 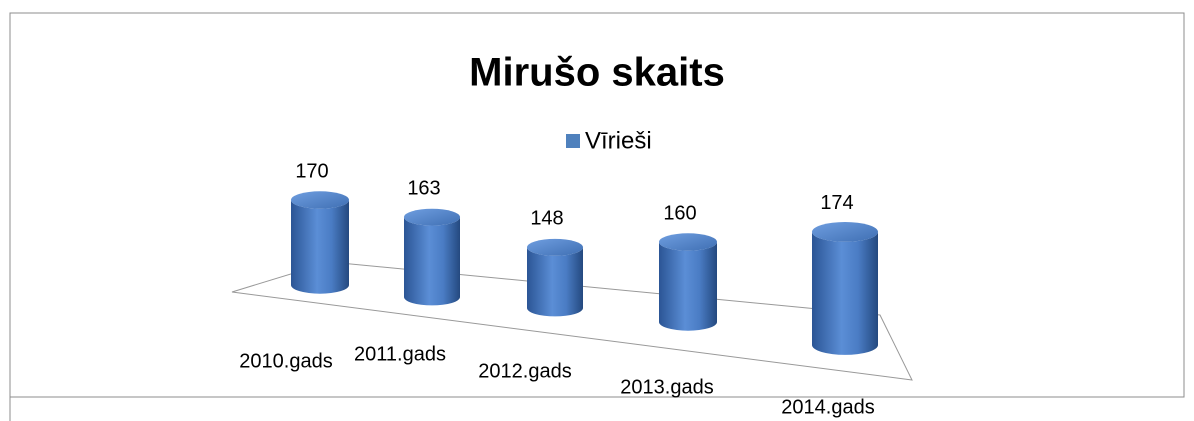 I want to click on data-label: 170, so click(x=311, y=171).